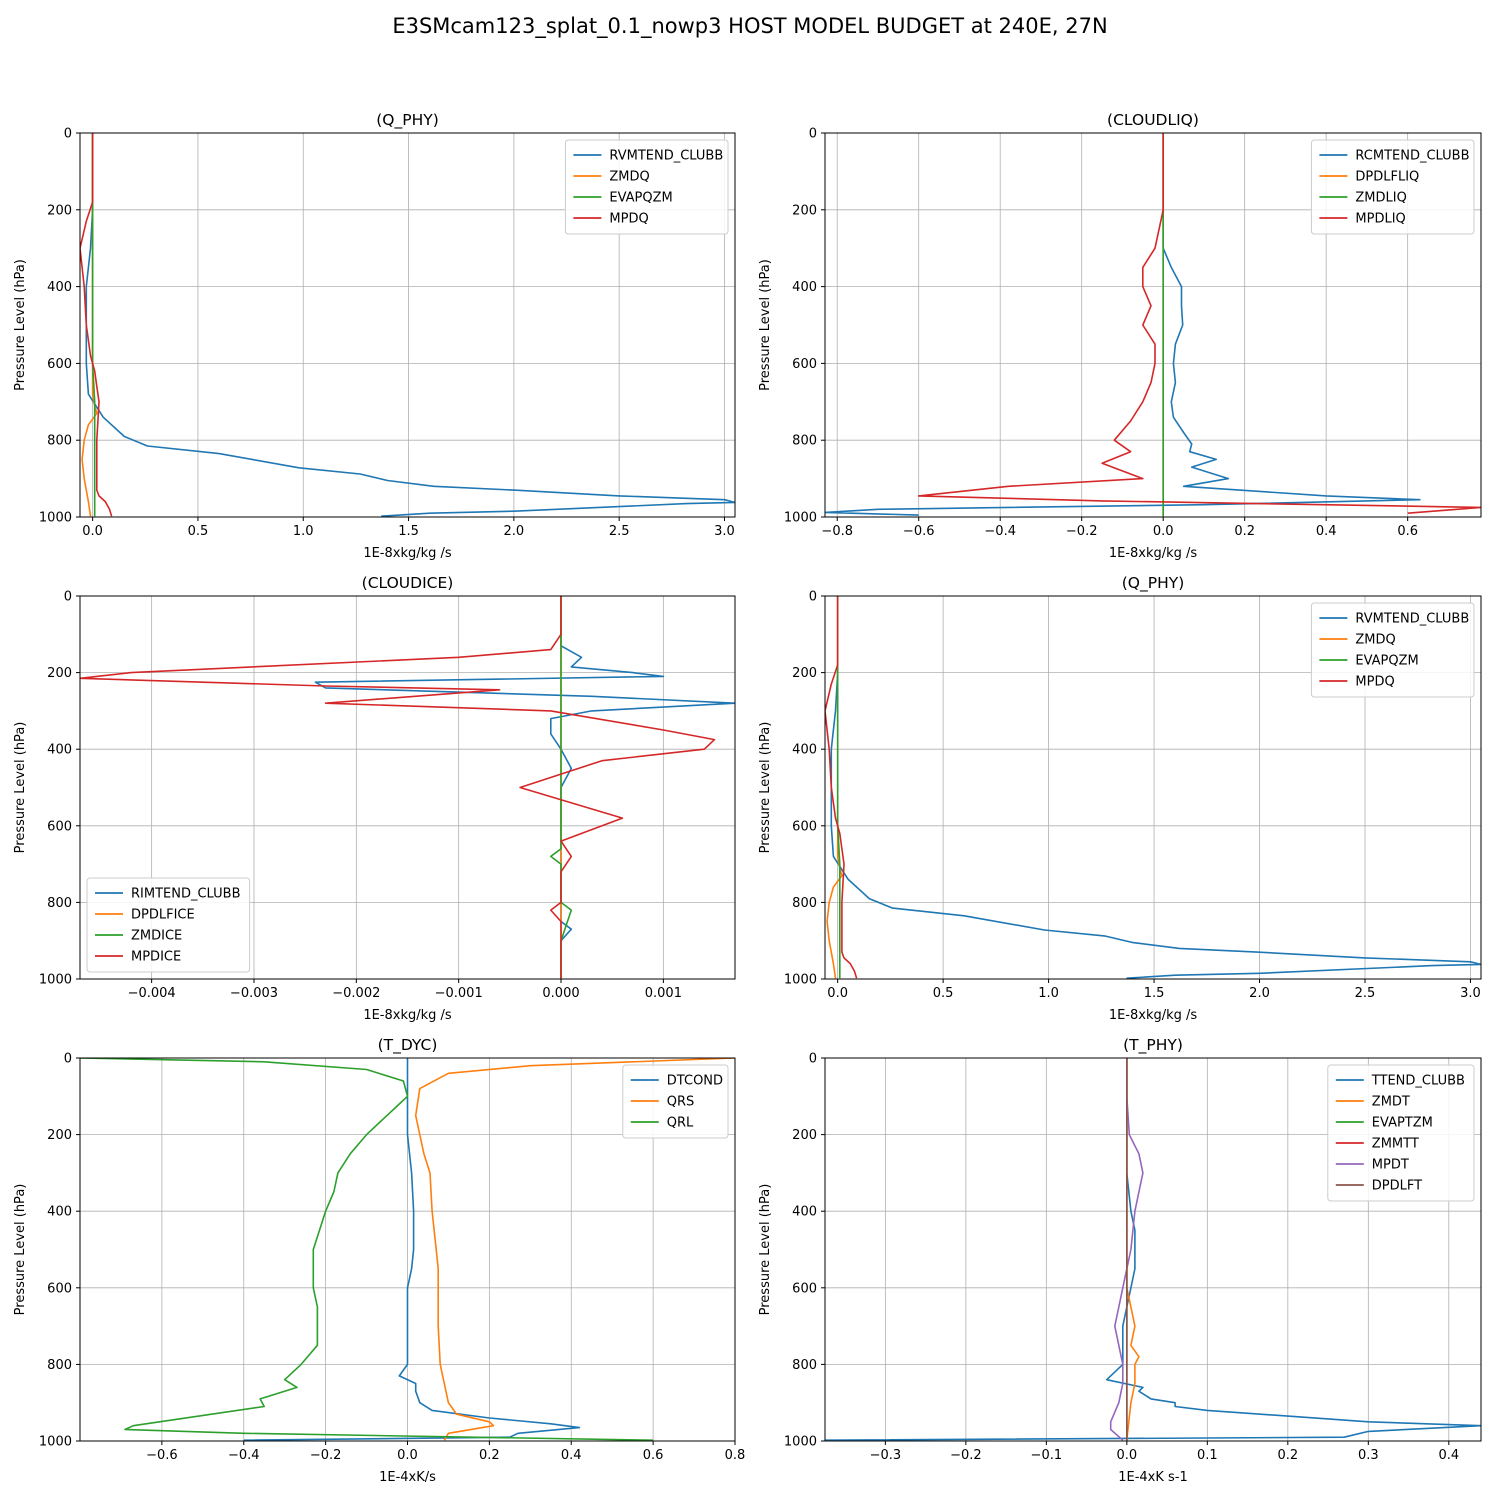 The image size is (1500, 1500). What do you see at coordinates (459, 993) in the screenshot?
I see `x-tick-label: −0.001` at bounding box center [459, 993].